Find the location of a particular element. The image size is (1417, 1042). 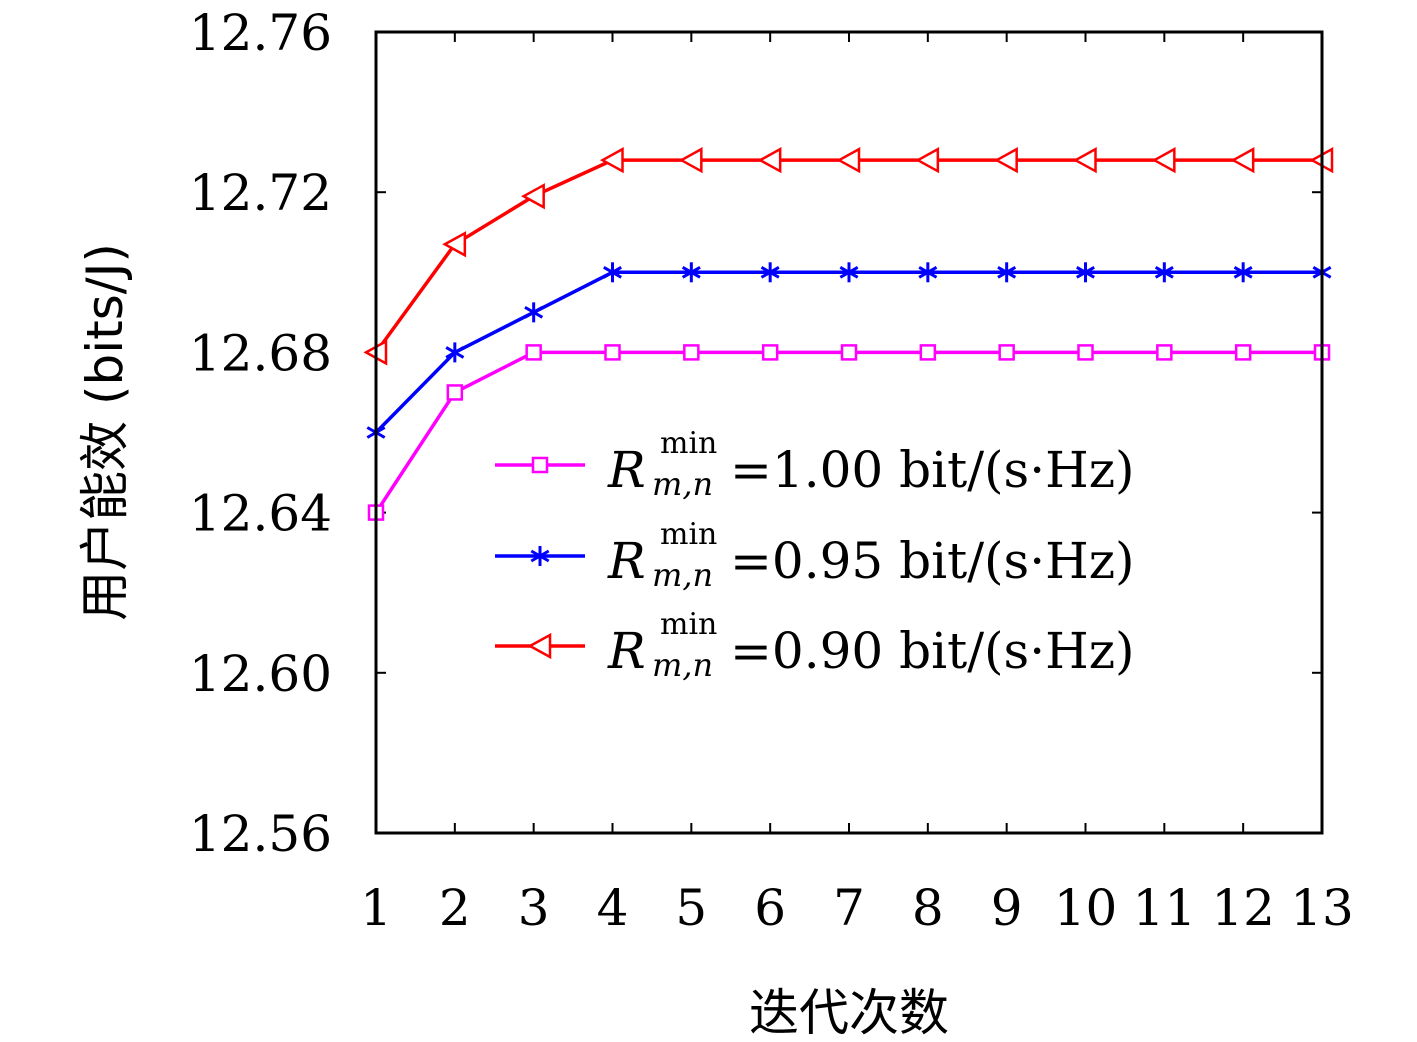

x-tick-label: 11 is located at coordinates (1165, 908).